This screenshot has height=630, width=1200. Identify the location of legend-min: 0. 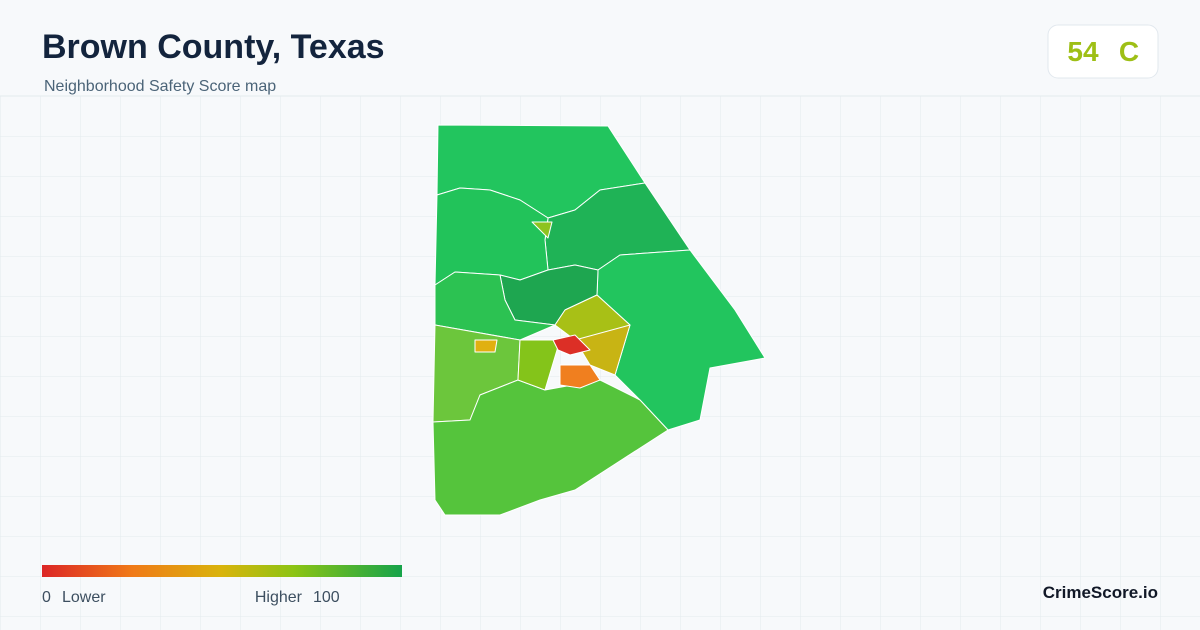
(46, 597).